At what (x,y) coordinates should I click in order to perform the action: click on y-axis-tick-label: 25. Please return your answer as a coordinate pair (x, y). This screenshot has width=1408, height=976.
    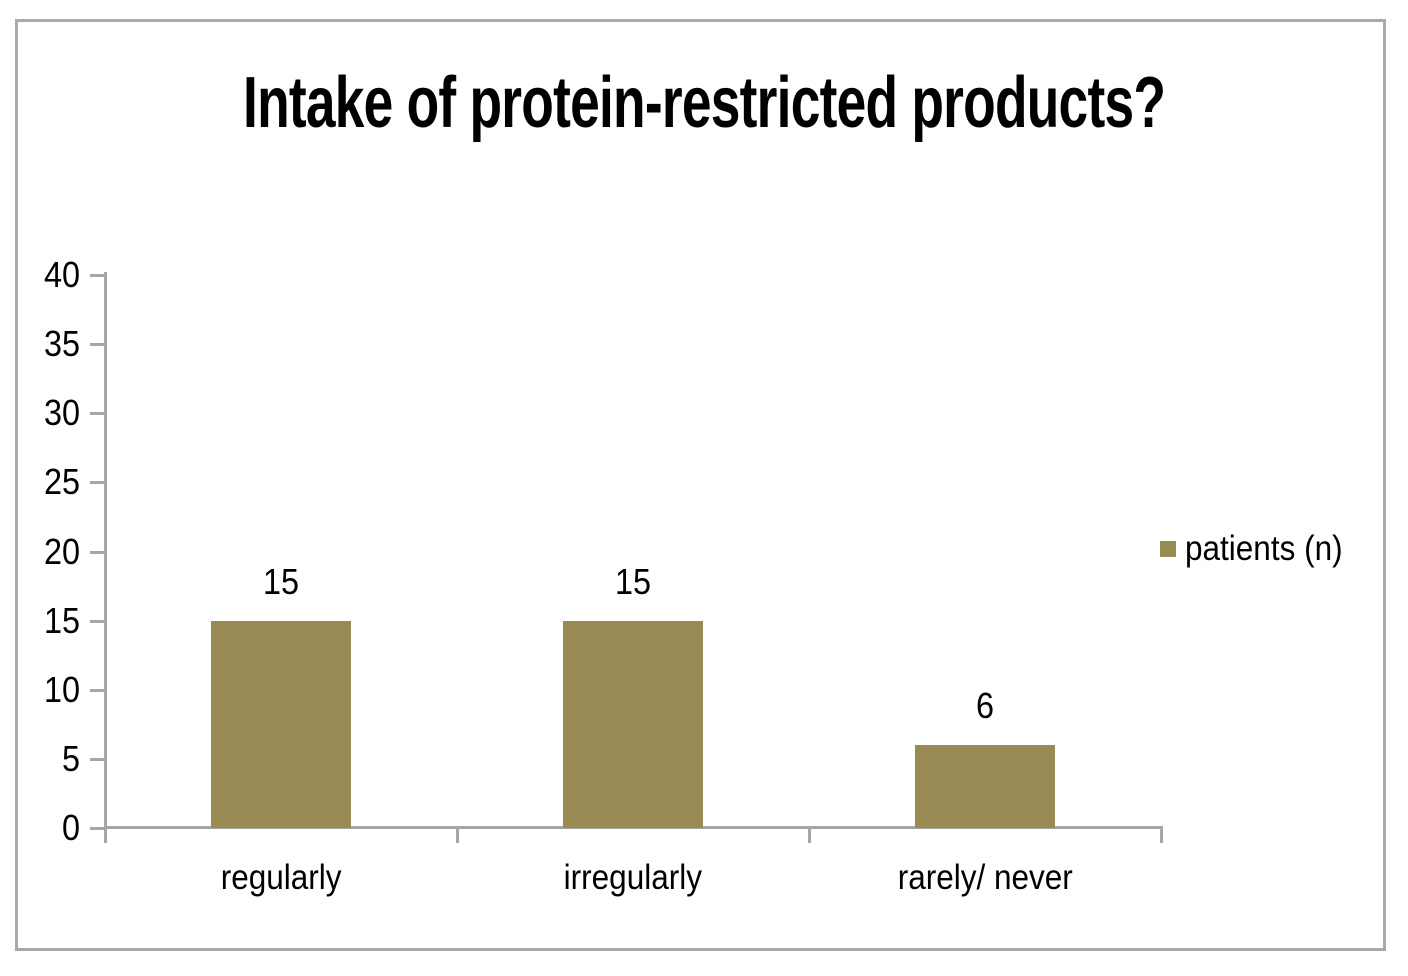
    Looking at the image, I should click on (43, 482).